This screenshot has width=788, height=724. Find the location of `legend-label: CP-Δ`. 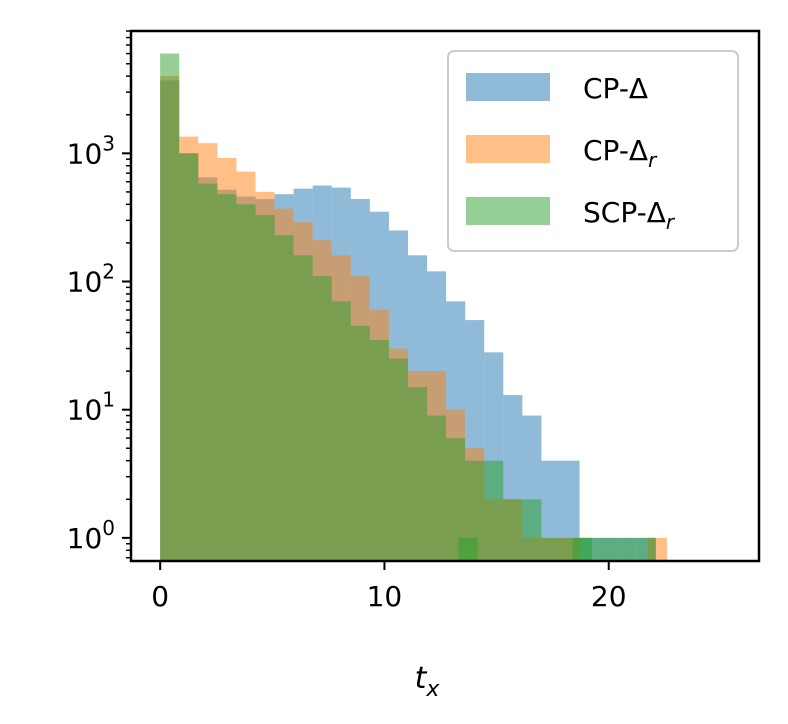

legend-label: CP-Δ is located at coordinates (615, 88).